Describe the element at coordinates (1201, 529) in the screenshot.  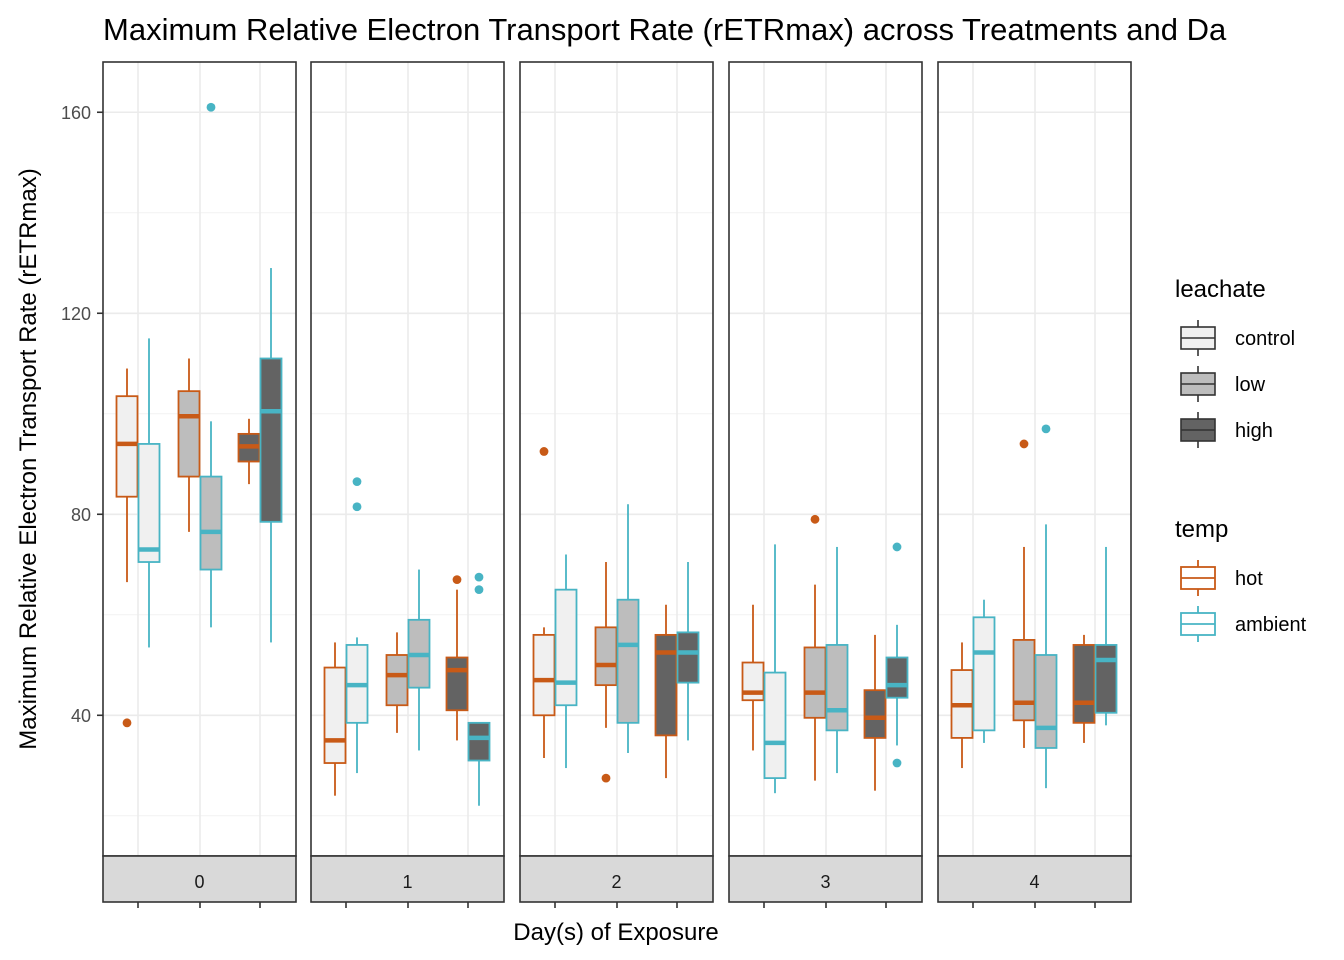
I see `legend-title-temp: temp` at that location.